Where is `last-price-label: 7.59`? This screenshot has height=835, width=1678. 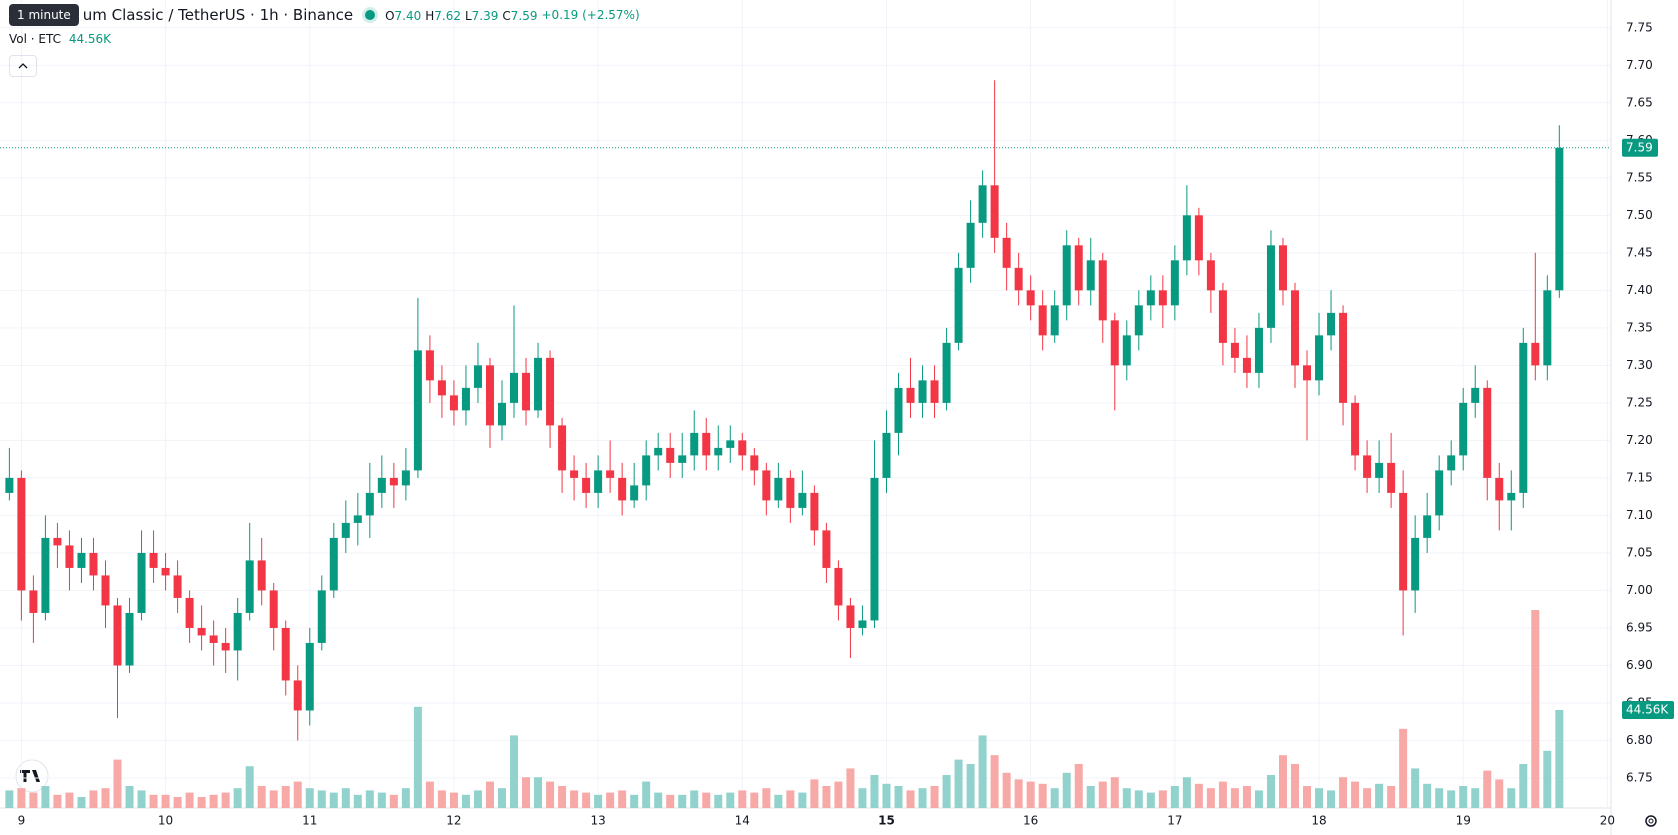 last-price-label: 7.59 is located at coordinates (1639, 147).